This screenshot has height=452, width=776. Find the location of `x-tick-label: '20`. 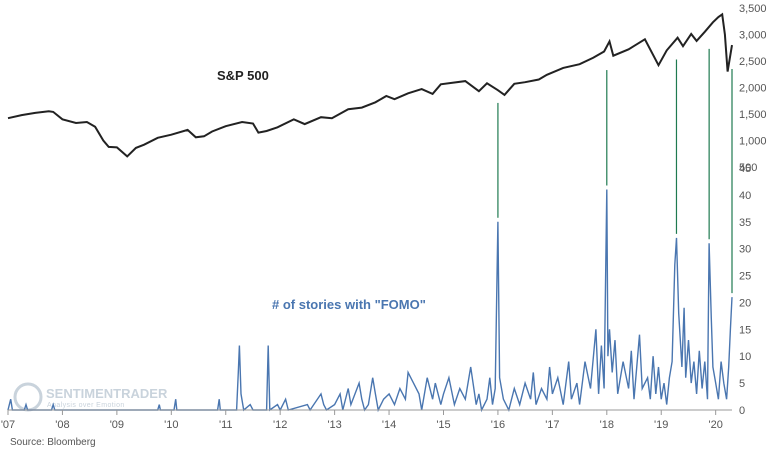

x-tick-label: '20 is located at coordinates (715, 425).